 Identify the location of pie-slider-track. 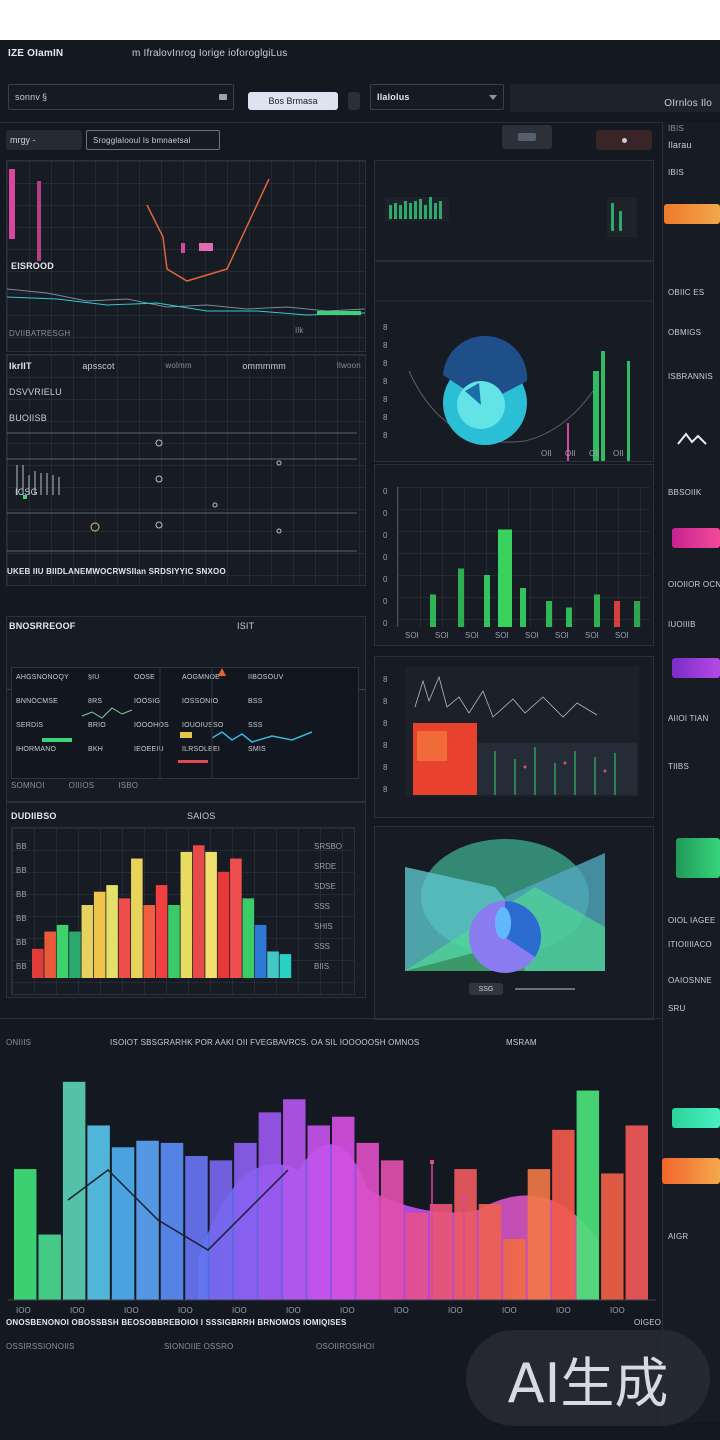
(545, 989).